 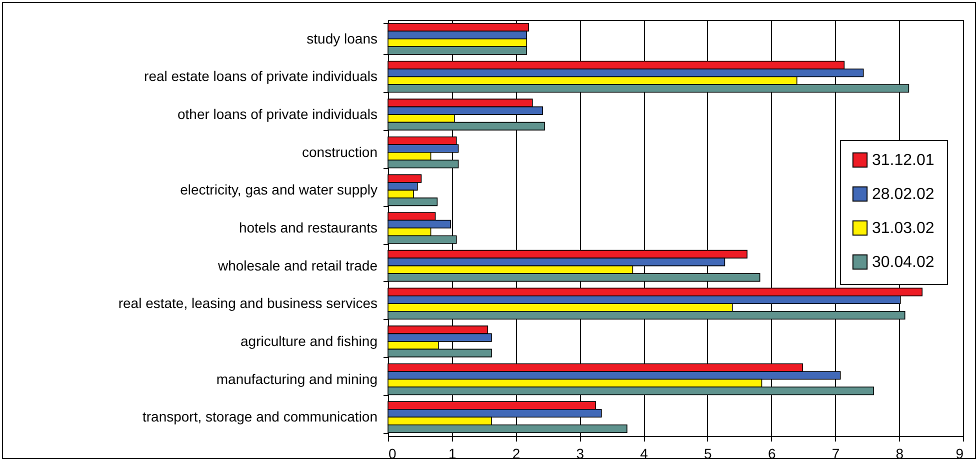 What do you see at coordinates (340, 152) in the screenshot?
I see `y-tick-label: construction` at bounding box center [340, 152].